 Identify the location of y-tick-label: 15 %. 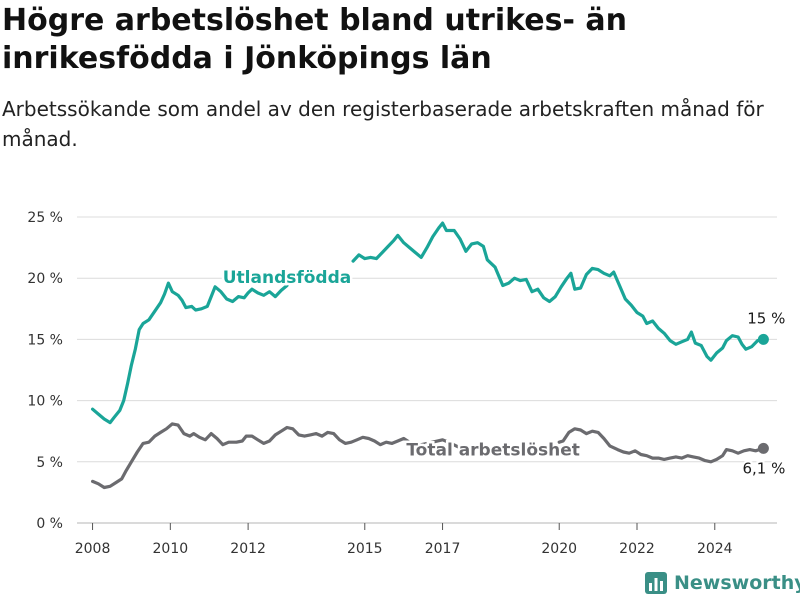
(45, 340).